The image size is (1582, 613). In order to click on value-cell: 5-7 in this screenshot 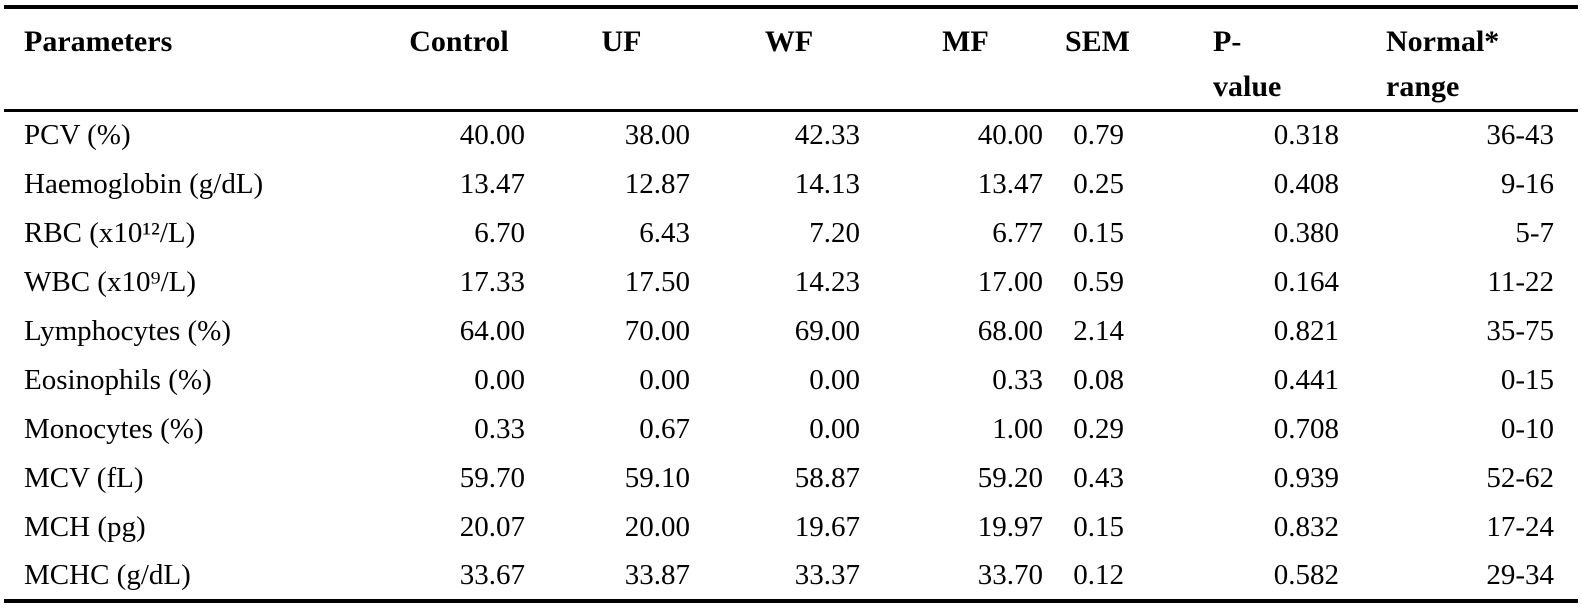, I will do `click(1534, 232)`.